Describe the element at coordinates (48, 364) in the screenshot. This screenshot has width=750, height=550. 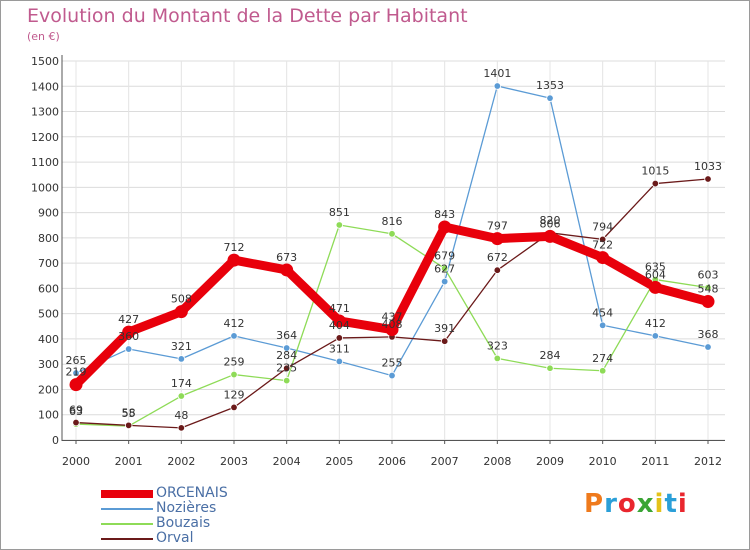
I see `y-tick-label: 300` at that location.